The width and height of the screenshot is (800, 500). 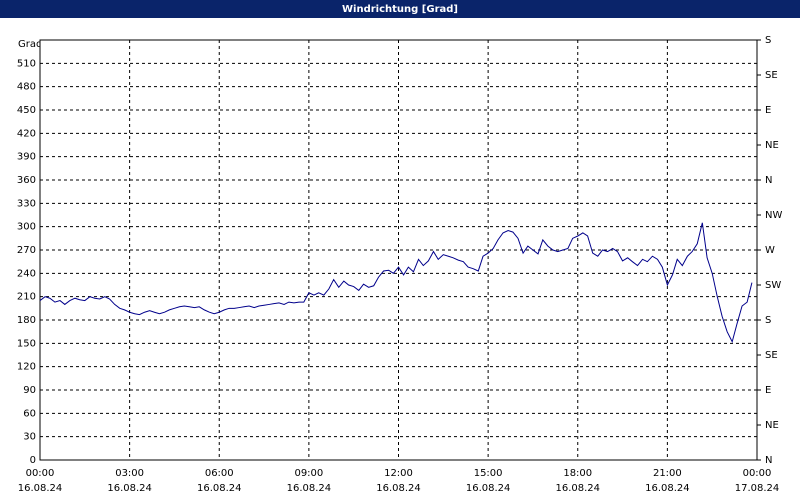 I want to click on y-tick-label: 120, so click(x=26, y=367).